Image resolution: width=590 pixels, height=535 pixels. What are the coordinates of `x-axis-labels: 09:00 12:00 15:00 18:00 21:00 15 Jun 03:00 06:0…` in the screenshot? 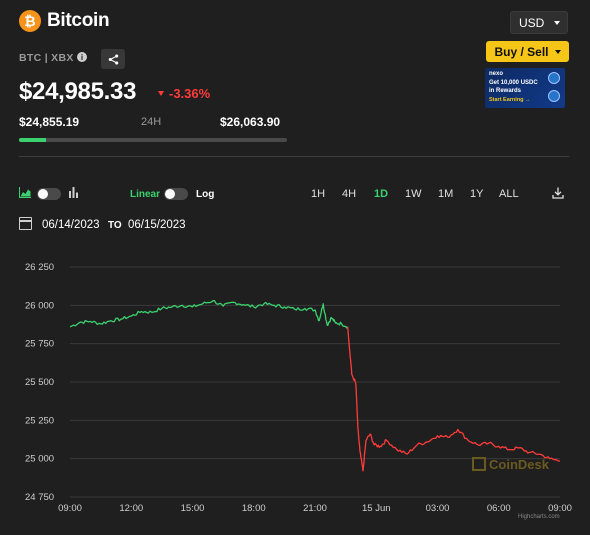 It's located at (315, 508).